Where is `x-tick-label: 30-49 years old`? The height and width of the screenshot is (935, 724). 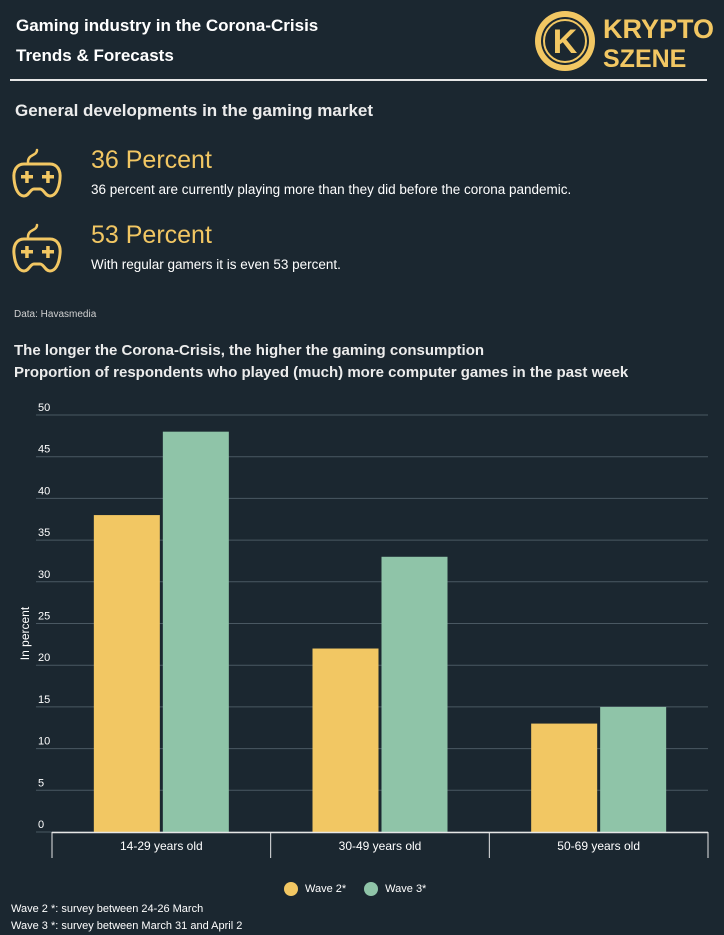 x-tick-label: 30-49 years old is located at coordinates (380, 846).